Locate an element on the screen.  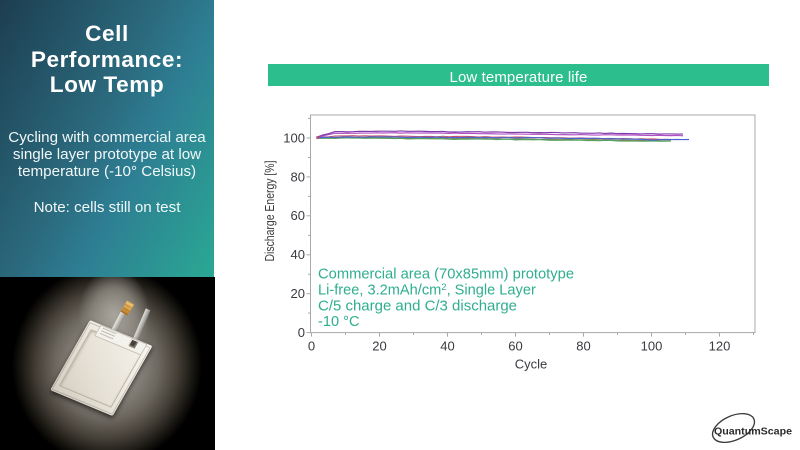
svg-text: QuantumScape is located at coordinates (753, 432).